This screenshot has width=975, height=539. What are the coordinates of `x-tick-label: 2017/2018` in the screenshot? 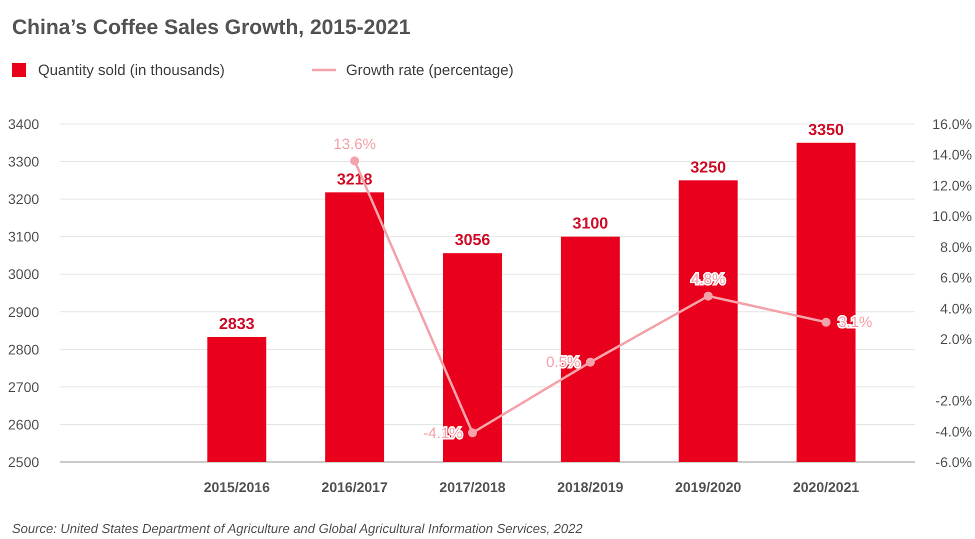 It's located at (472, 487).